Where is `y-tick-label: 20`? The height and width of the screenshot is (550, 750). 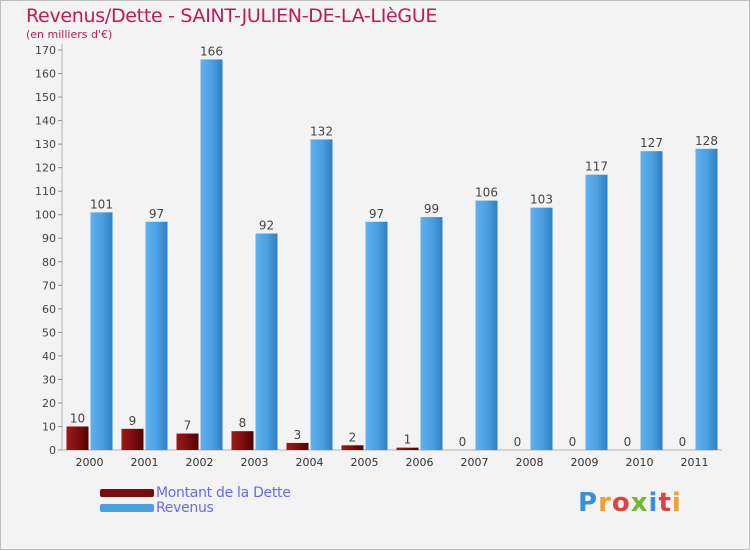 y-tick-label: 20 is located at coordinates (49, 403).